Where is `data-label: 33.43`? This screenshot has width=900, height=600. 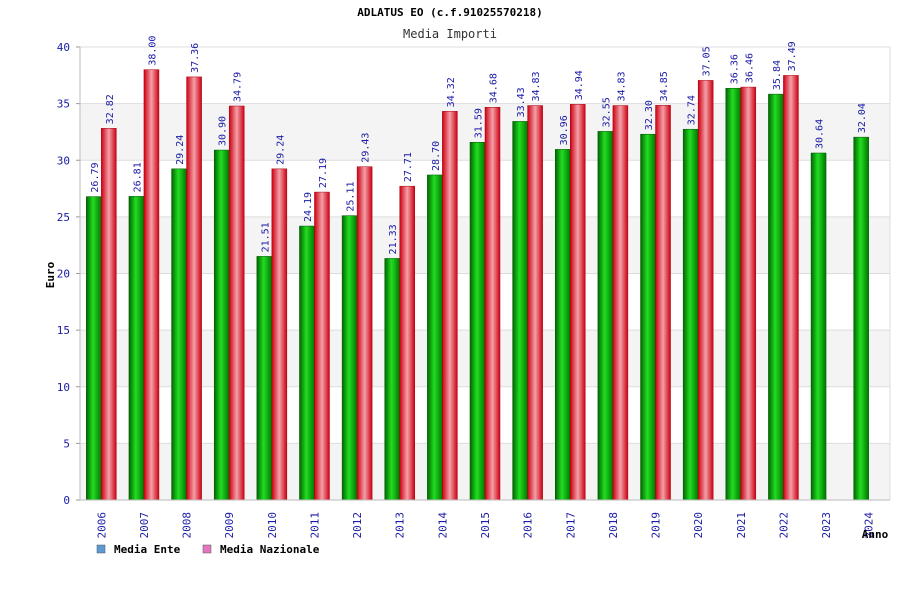
data-label: 33.43 is located at coordinates (521, 102).